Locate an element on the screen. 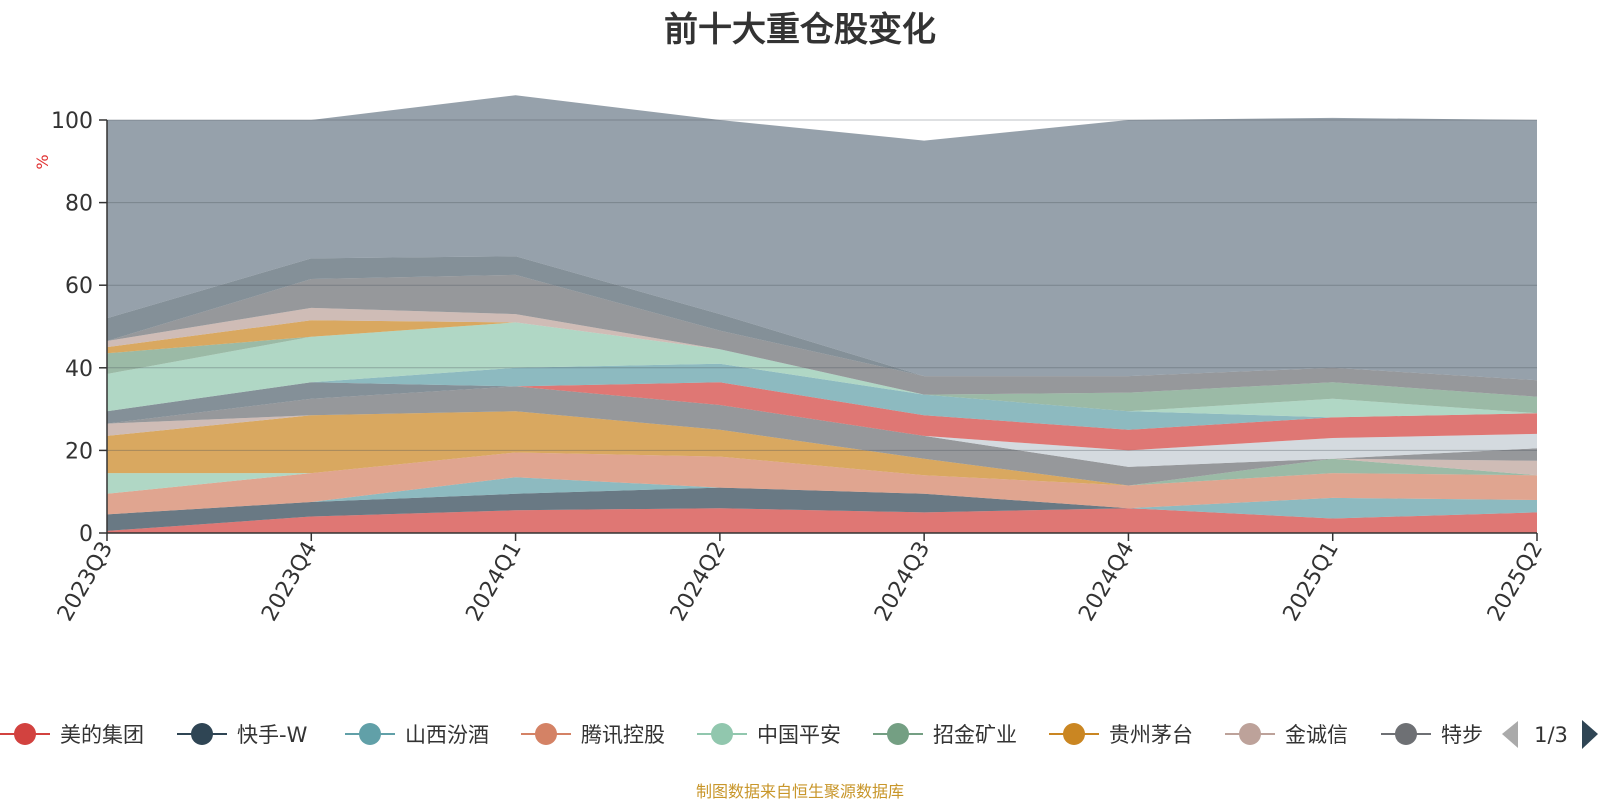  legend-item: 特步 is located at coordinates (1432, 735).